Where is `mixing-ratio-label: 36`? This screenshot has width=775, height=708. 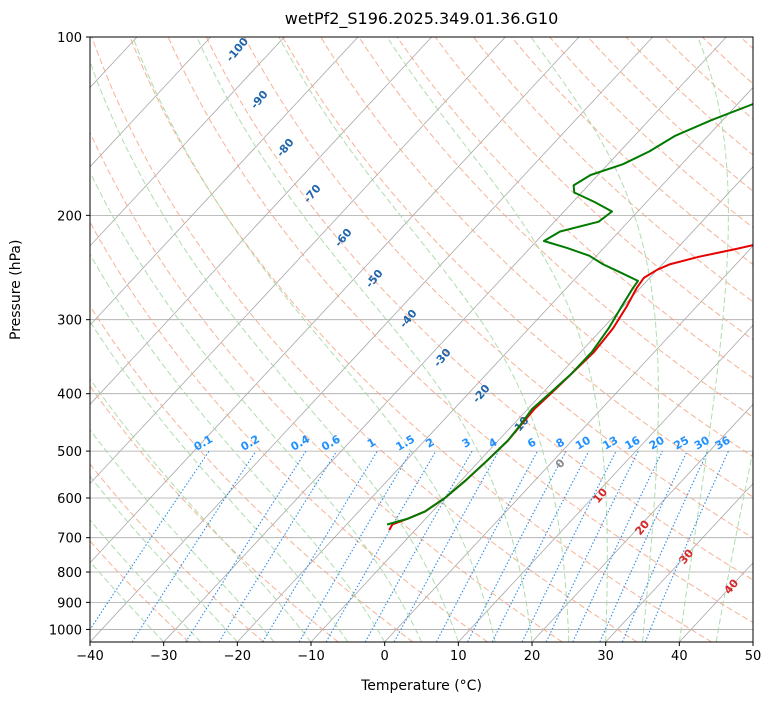 mixing-ratio-label: 36 is located at coordinates (723, 442).